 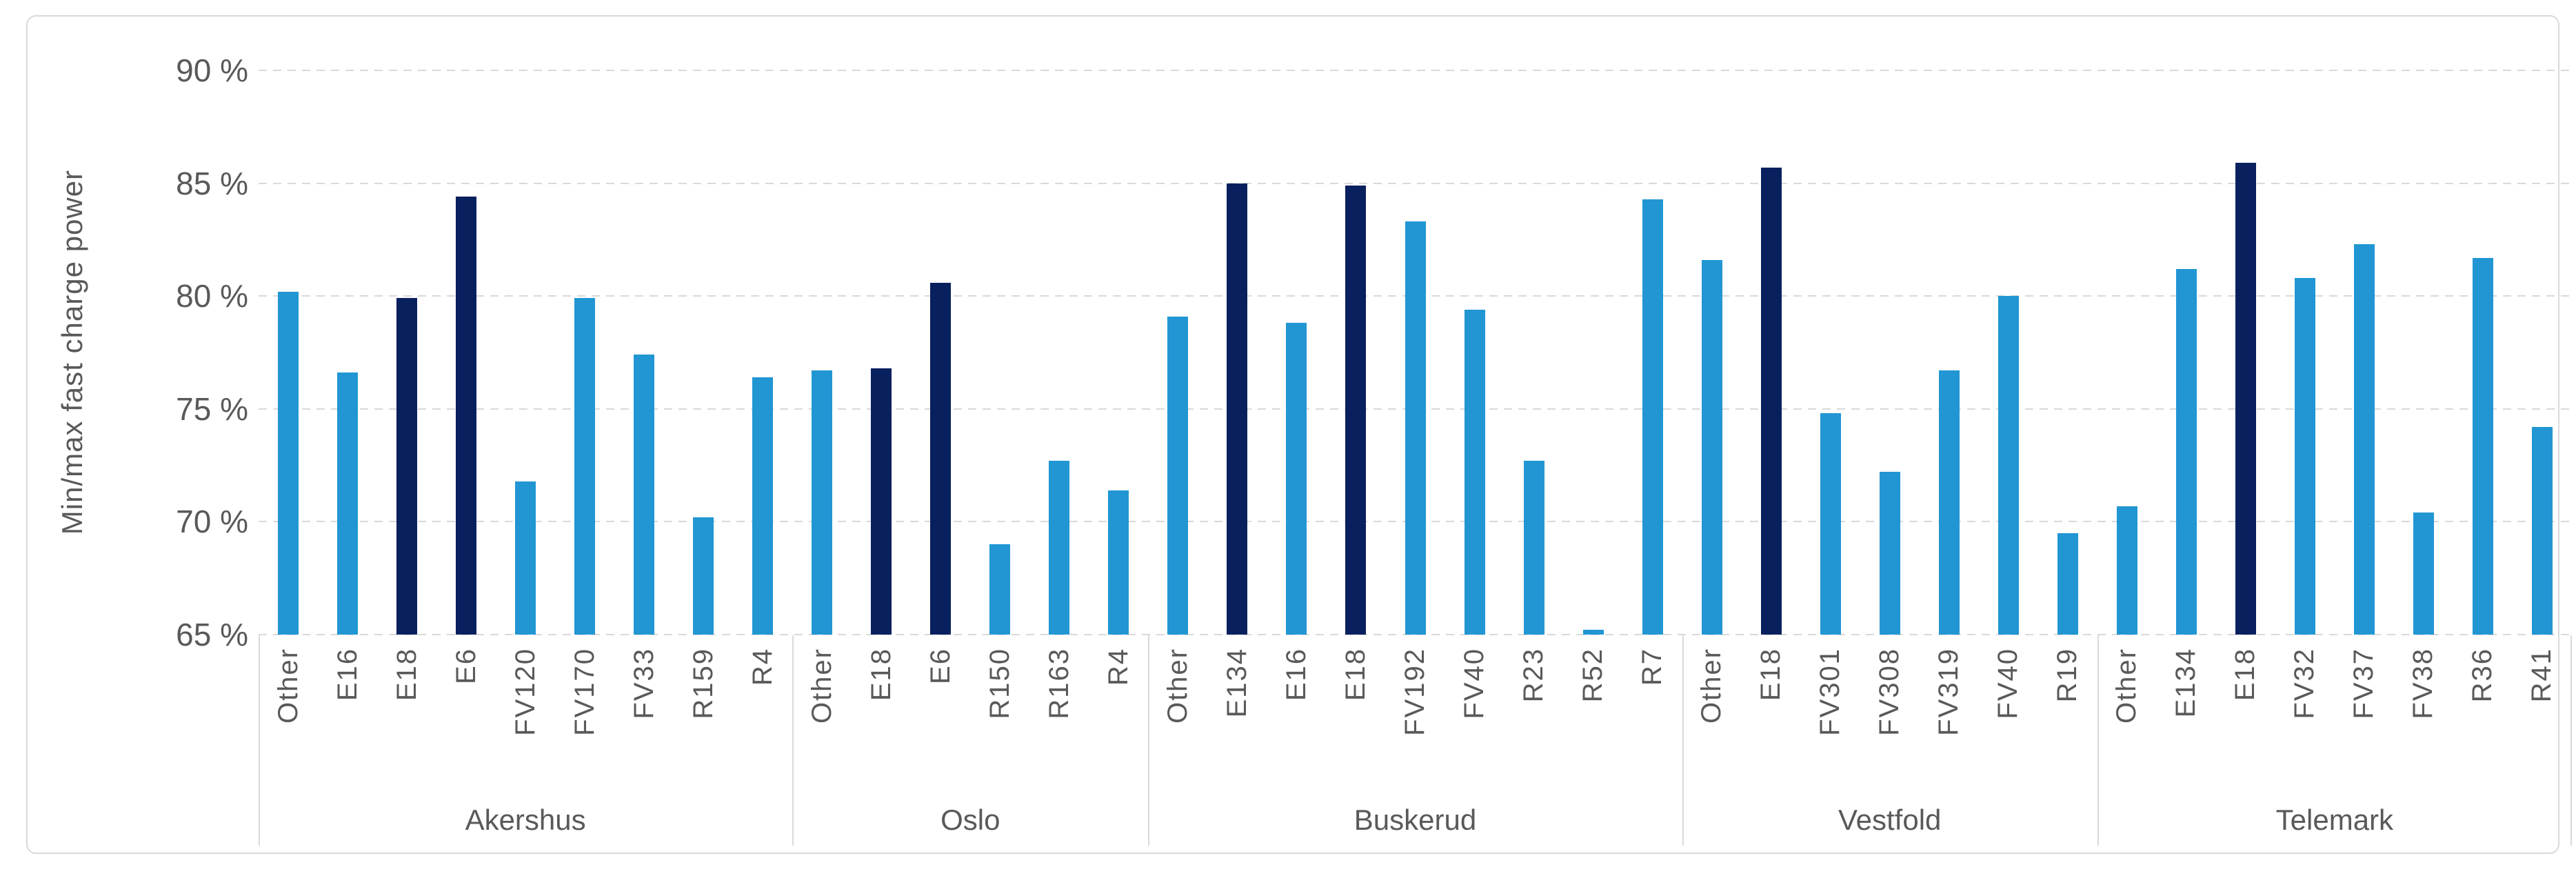 I want to click on x-label-buskerud-e134: E134, so click(x=1236, y=683).